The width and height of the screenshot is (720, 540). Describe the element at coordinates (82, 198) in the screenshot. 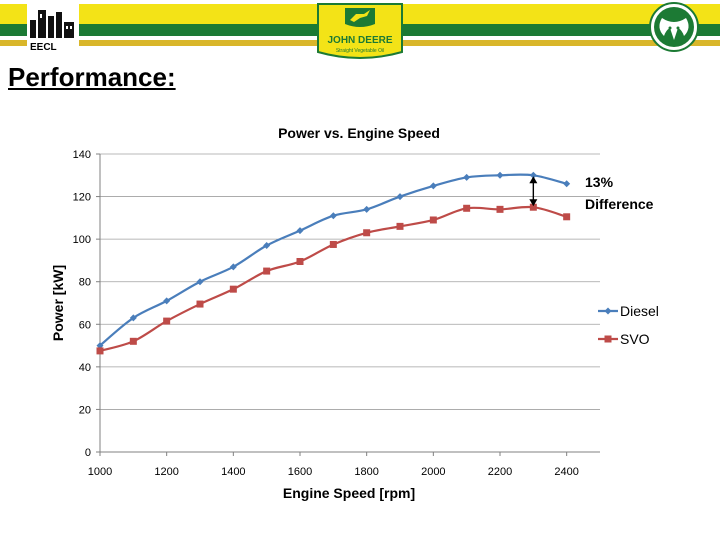

I see `y-tick-label: 120` at that location.